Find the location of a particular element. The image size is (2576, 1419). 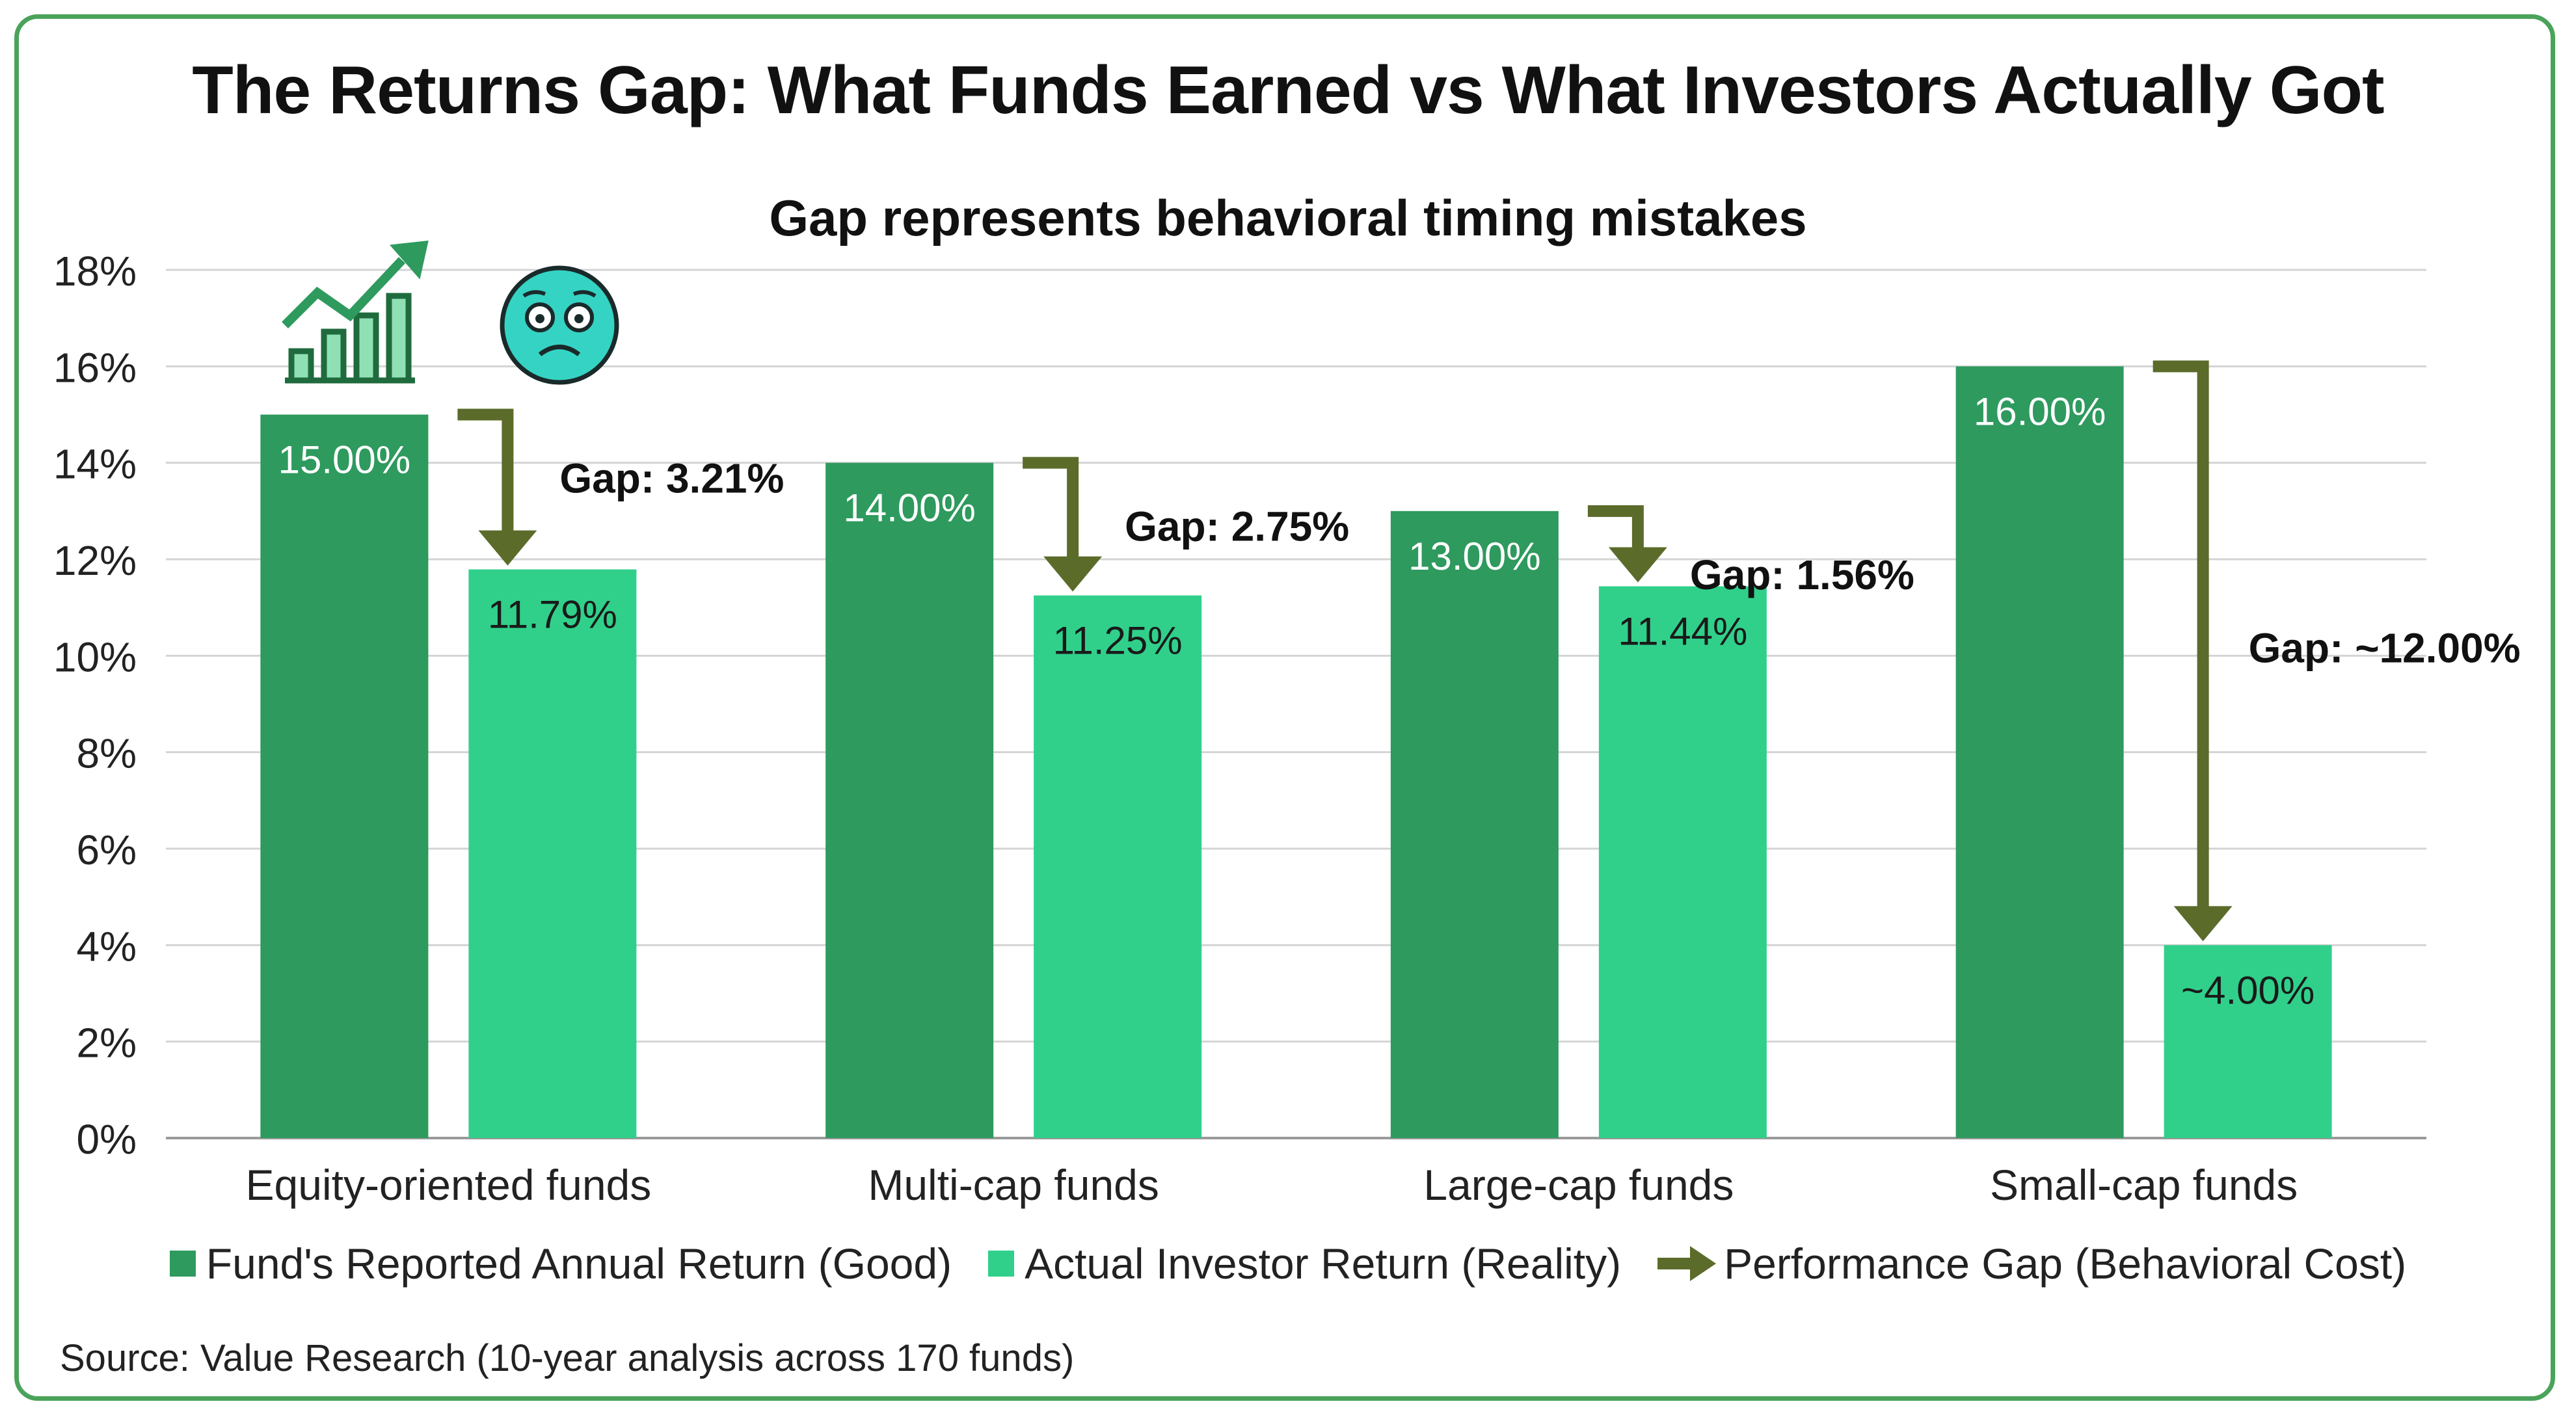

y-tick-label: 10% is located at coordinates (95, 656).